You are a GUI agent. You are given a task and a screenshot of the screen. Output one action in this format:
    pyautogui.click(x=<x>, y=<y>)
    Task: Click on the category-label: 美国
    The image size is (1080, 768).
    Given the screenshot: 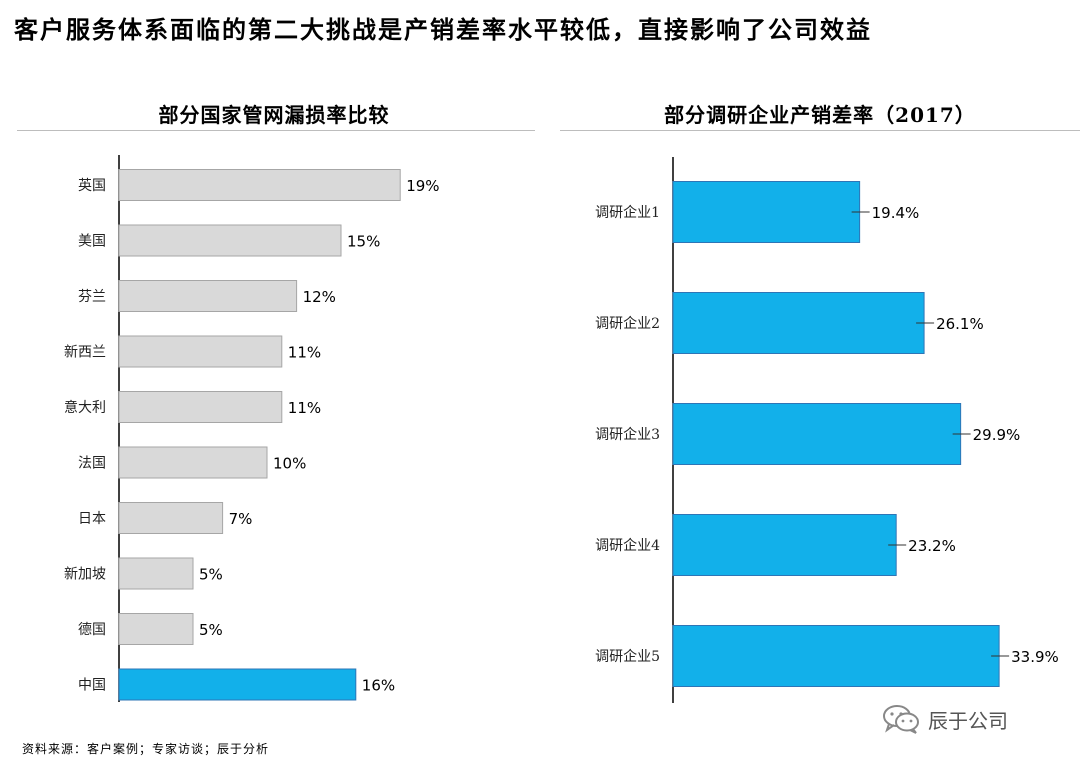 What is the action you would take?
    pyautogui.click(x=92, y=242)
    